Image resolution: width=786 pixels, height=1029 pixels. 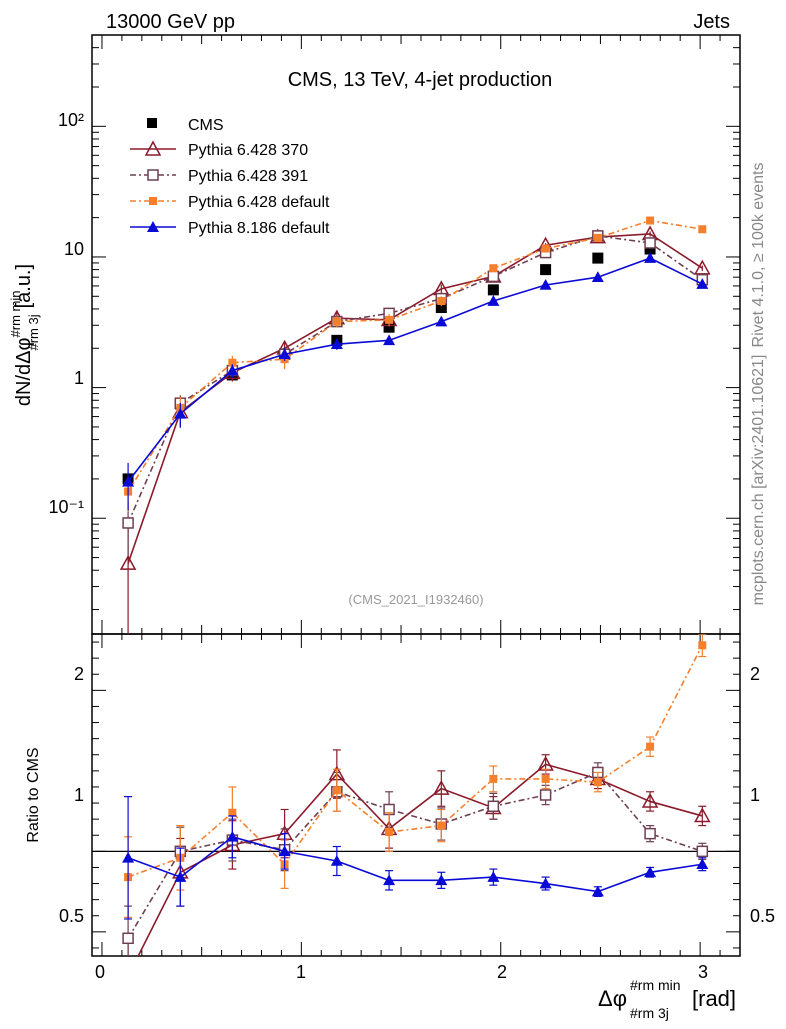 I want to click on legend-marker-pydefault, so click(x=153, y=201).